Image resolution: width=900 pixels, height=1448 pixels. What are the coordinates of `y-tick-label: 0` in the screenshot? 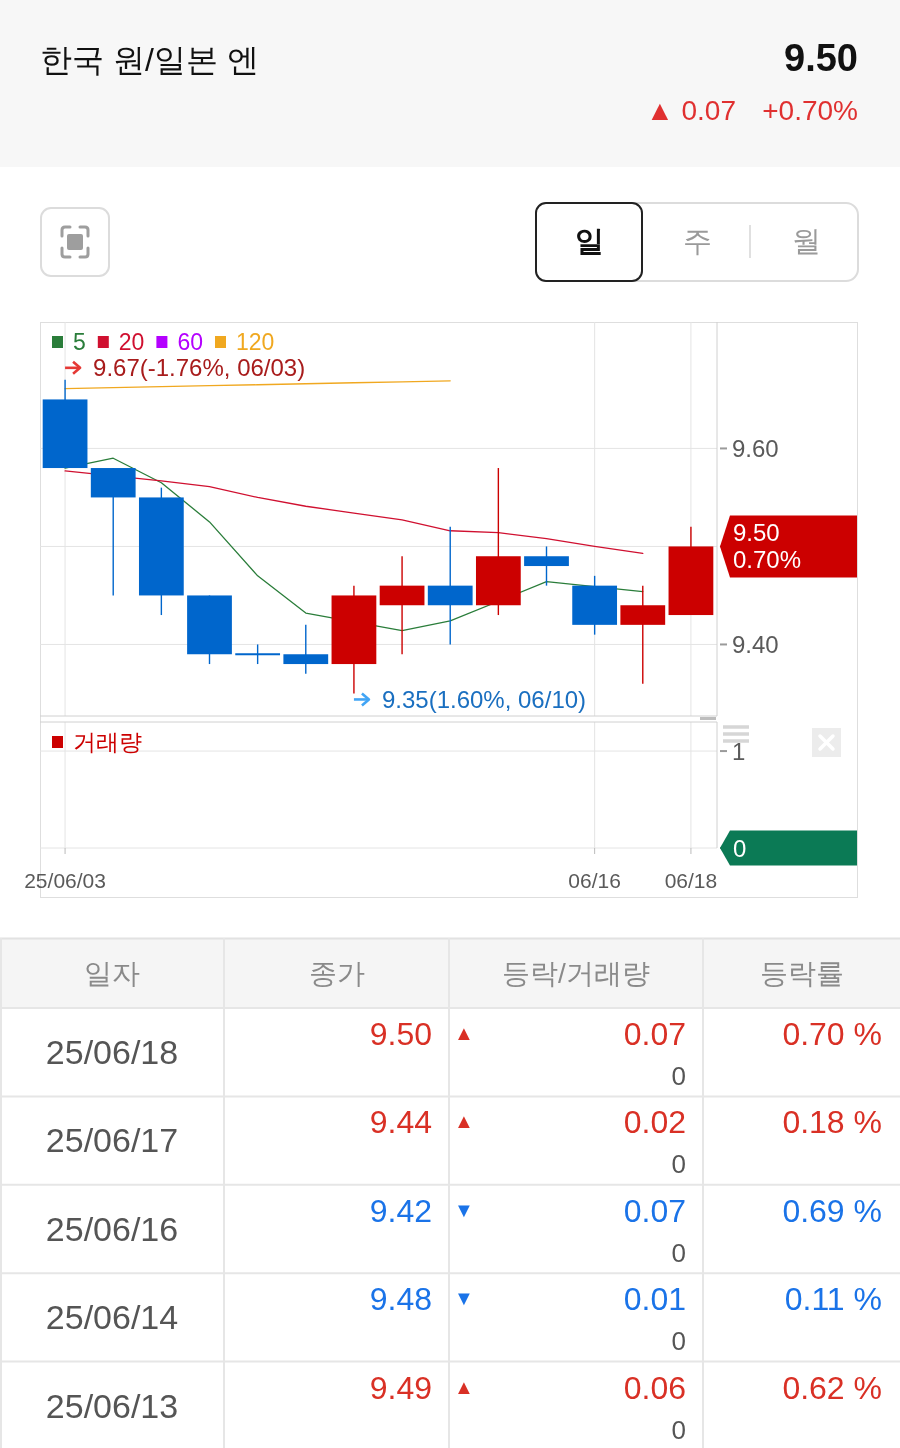 It's located at (740, 848).